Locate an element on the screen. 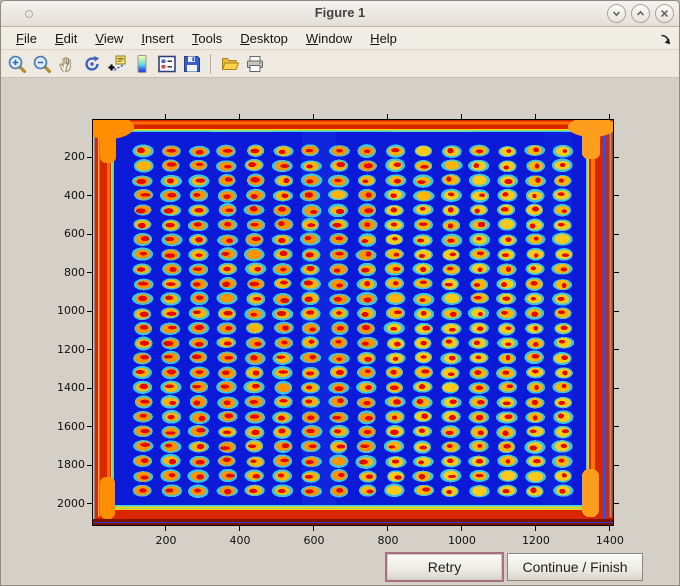 This screenshot has width=680, height=586. y-tick-label: 200 is located at coordinates (74, 157).